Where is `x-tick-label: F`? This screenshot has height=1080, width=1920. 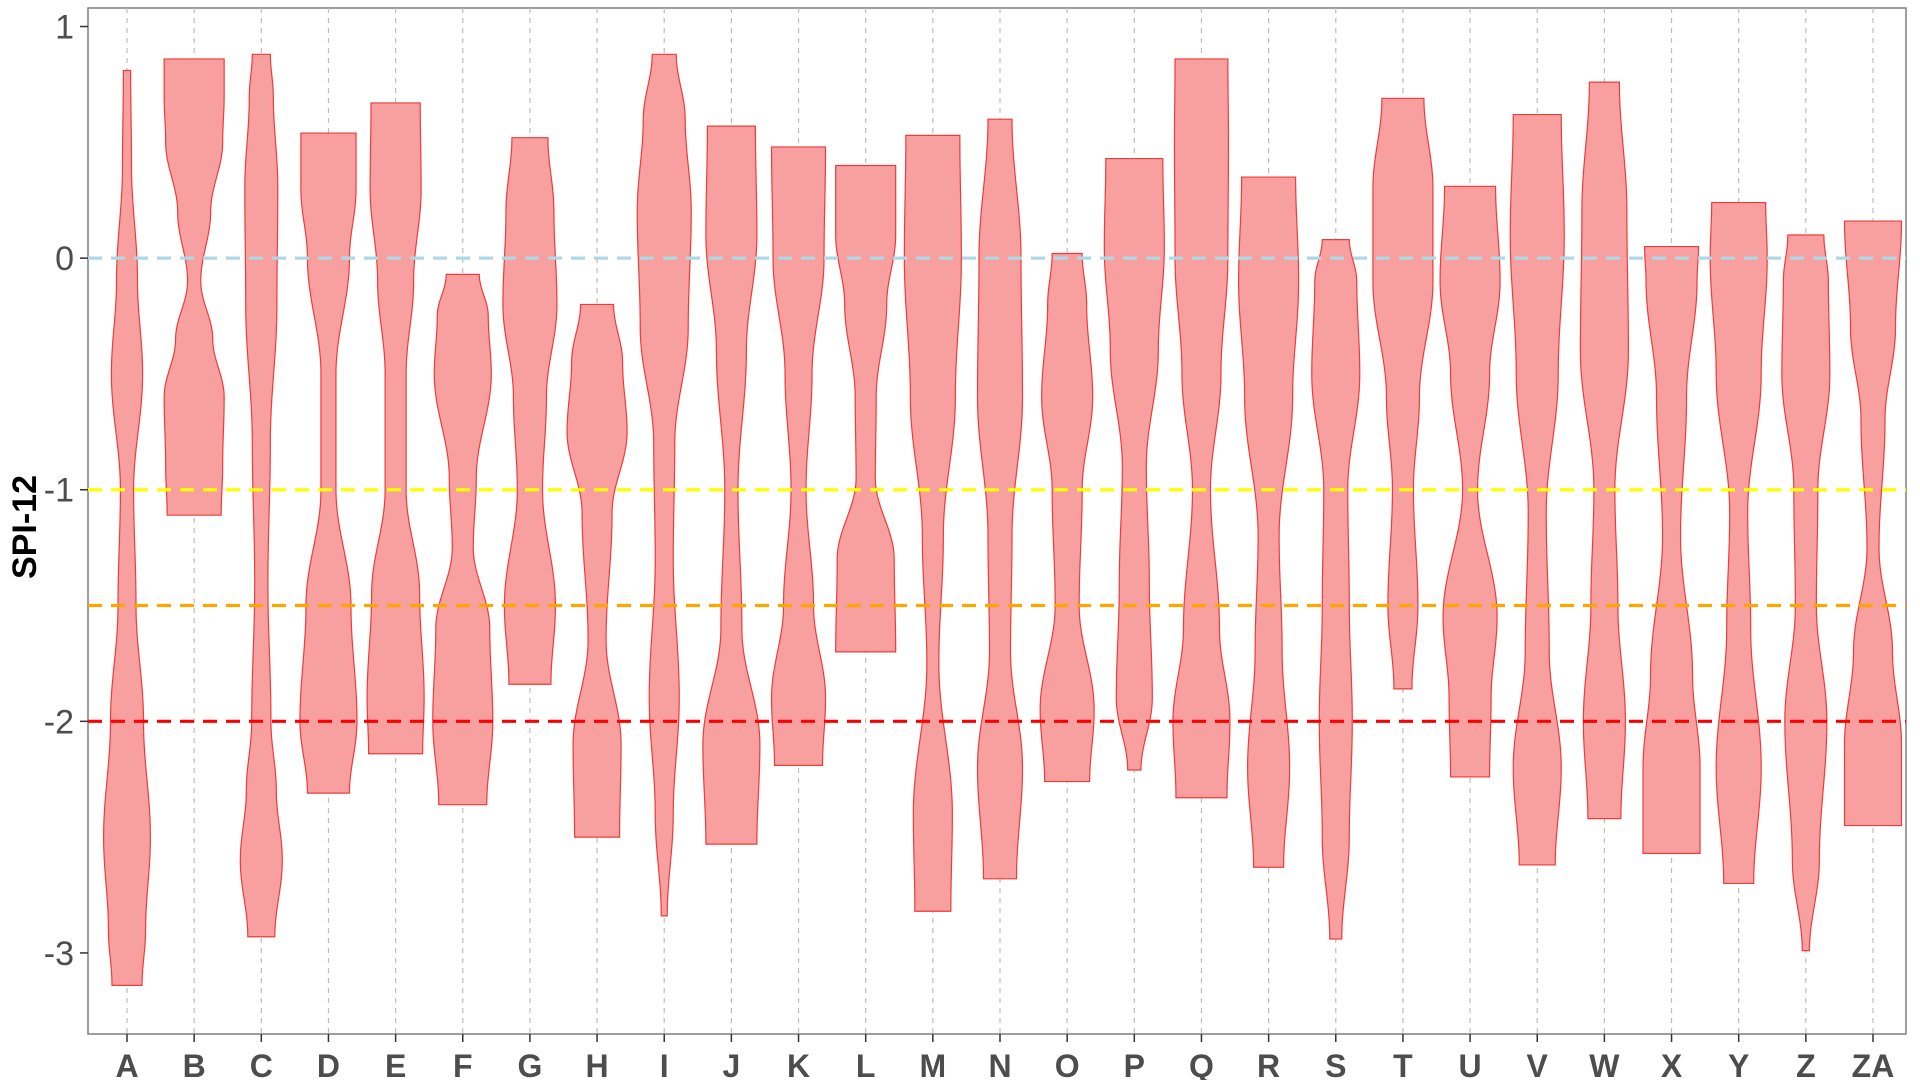 x-tick-label: F is located at coordinates (463, 1064).